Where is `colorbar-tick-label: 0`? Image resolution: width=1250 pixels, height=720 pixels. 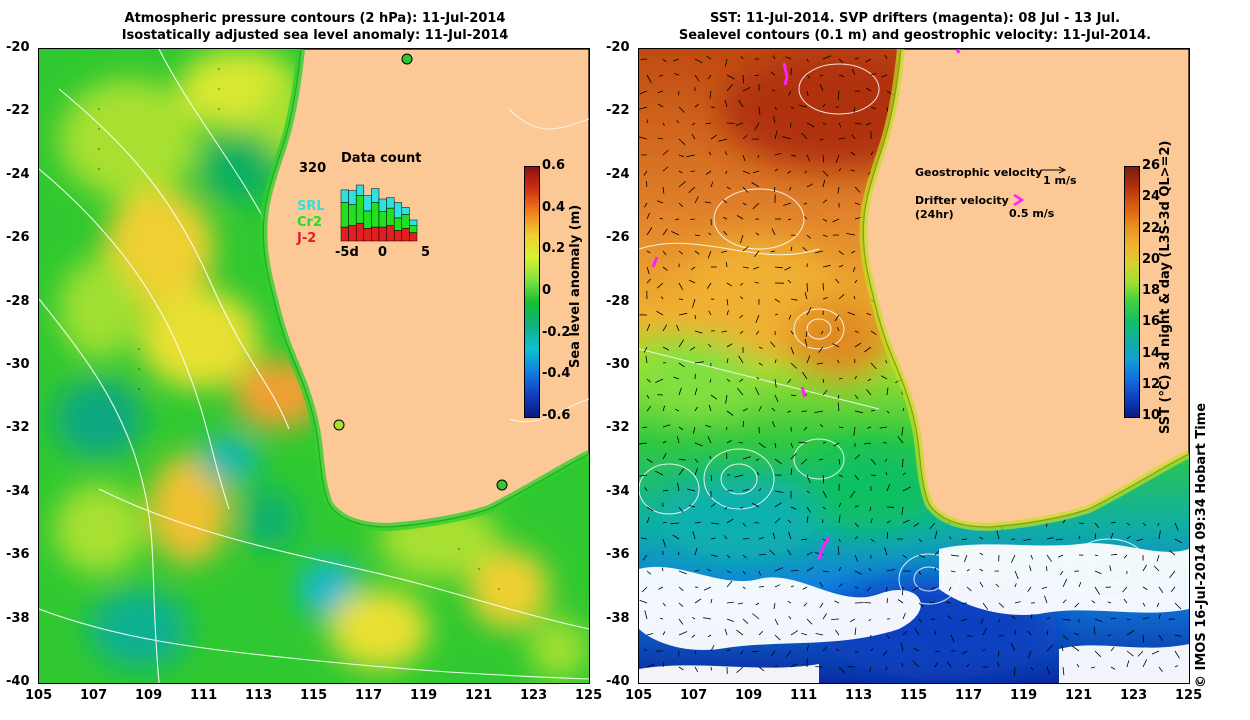 colorbar-tick-label: 0 is located at coordinates (547, 290).